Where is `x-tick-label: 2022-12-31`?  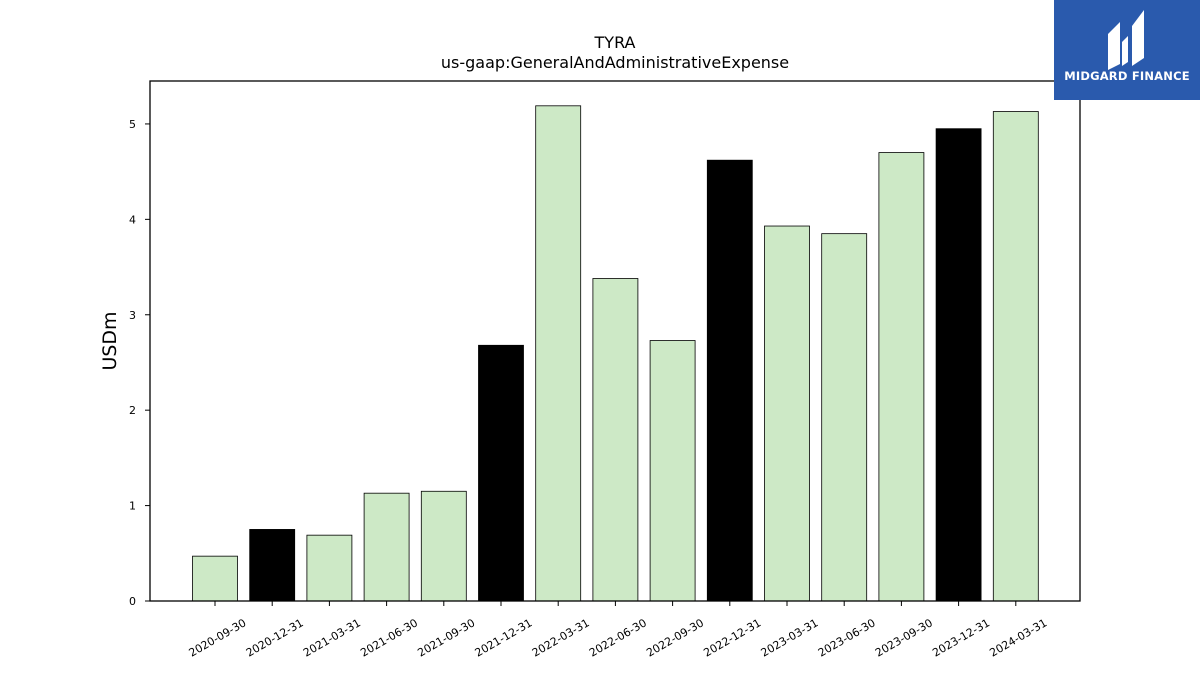
x-tick-label: 2022-12-31 is located at coordinates (732, 637).